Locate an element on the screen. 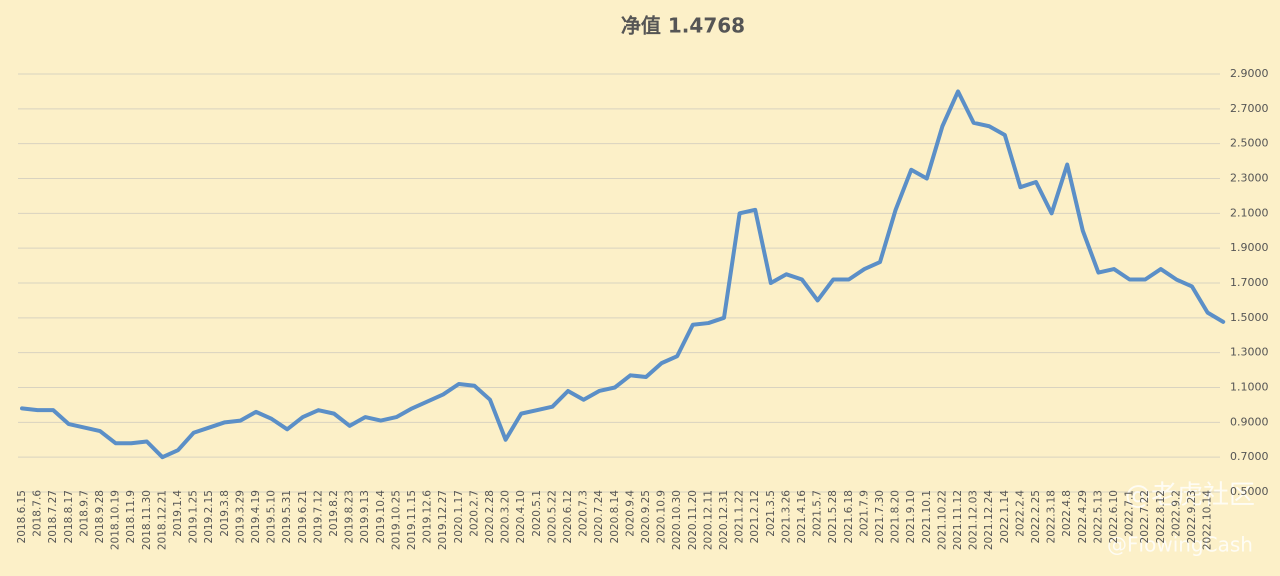 Image resolution: width=1280 pixels, height=576 pixels. x-tick-label: 2018.11.30 is located at coordinates (147, 520).